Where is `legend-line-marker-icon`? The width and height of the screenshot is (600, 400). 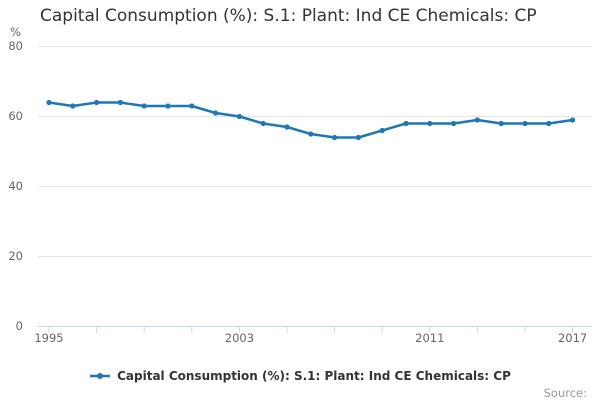
legend-line-marker-icon is located at coordinates (100, 376).